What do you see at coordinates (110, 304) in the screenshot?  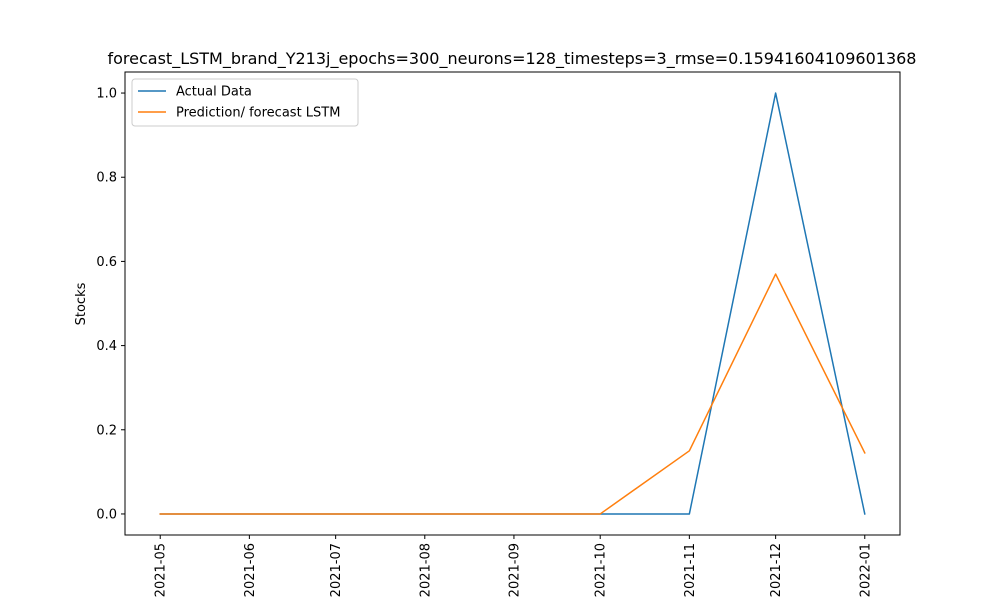 I see `y-axis: 0.0 0.2 0.4 0.6 0.8 1.0` at bounding box center [110, 304].